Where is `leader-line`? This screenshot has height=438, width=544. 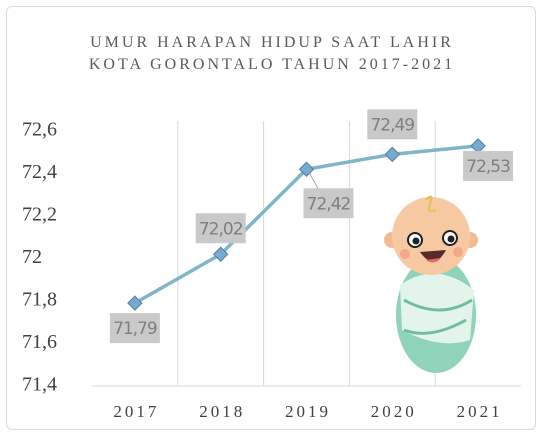 leader-line is located at coordinates (314, 181).